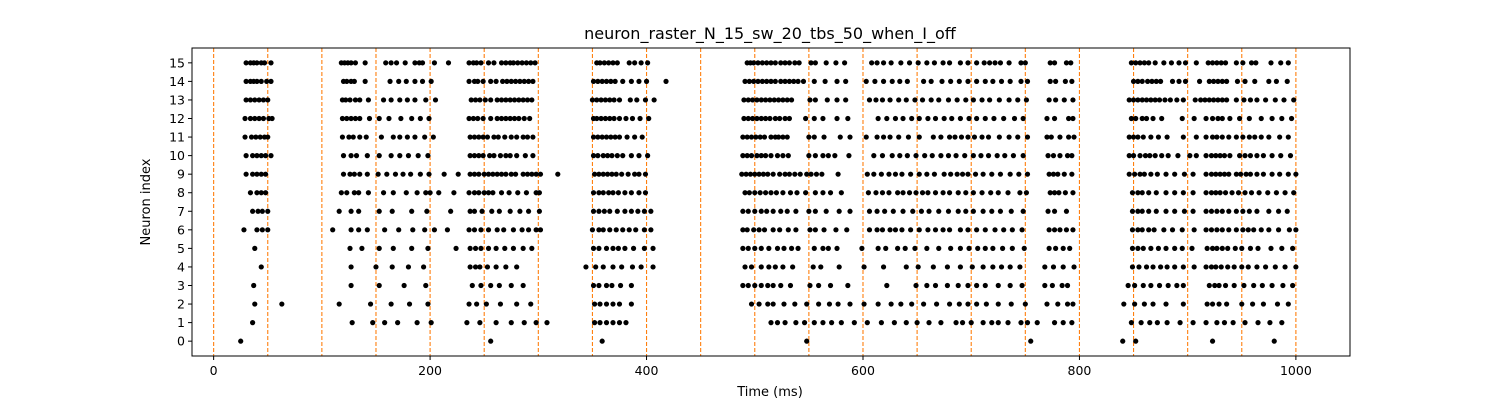 The height and width of the screenshot is (400, 1500). Describe the element at coordinates (181, 229) in the screenshot. I see `y-tick-label-6: 6` at that location.